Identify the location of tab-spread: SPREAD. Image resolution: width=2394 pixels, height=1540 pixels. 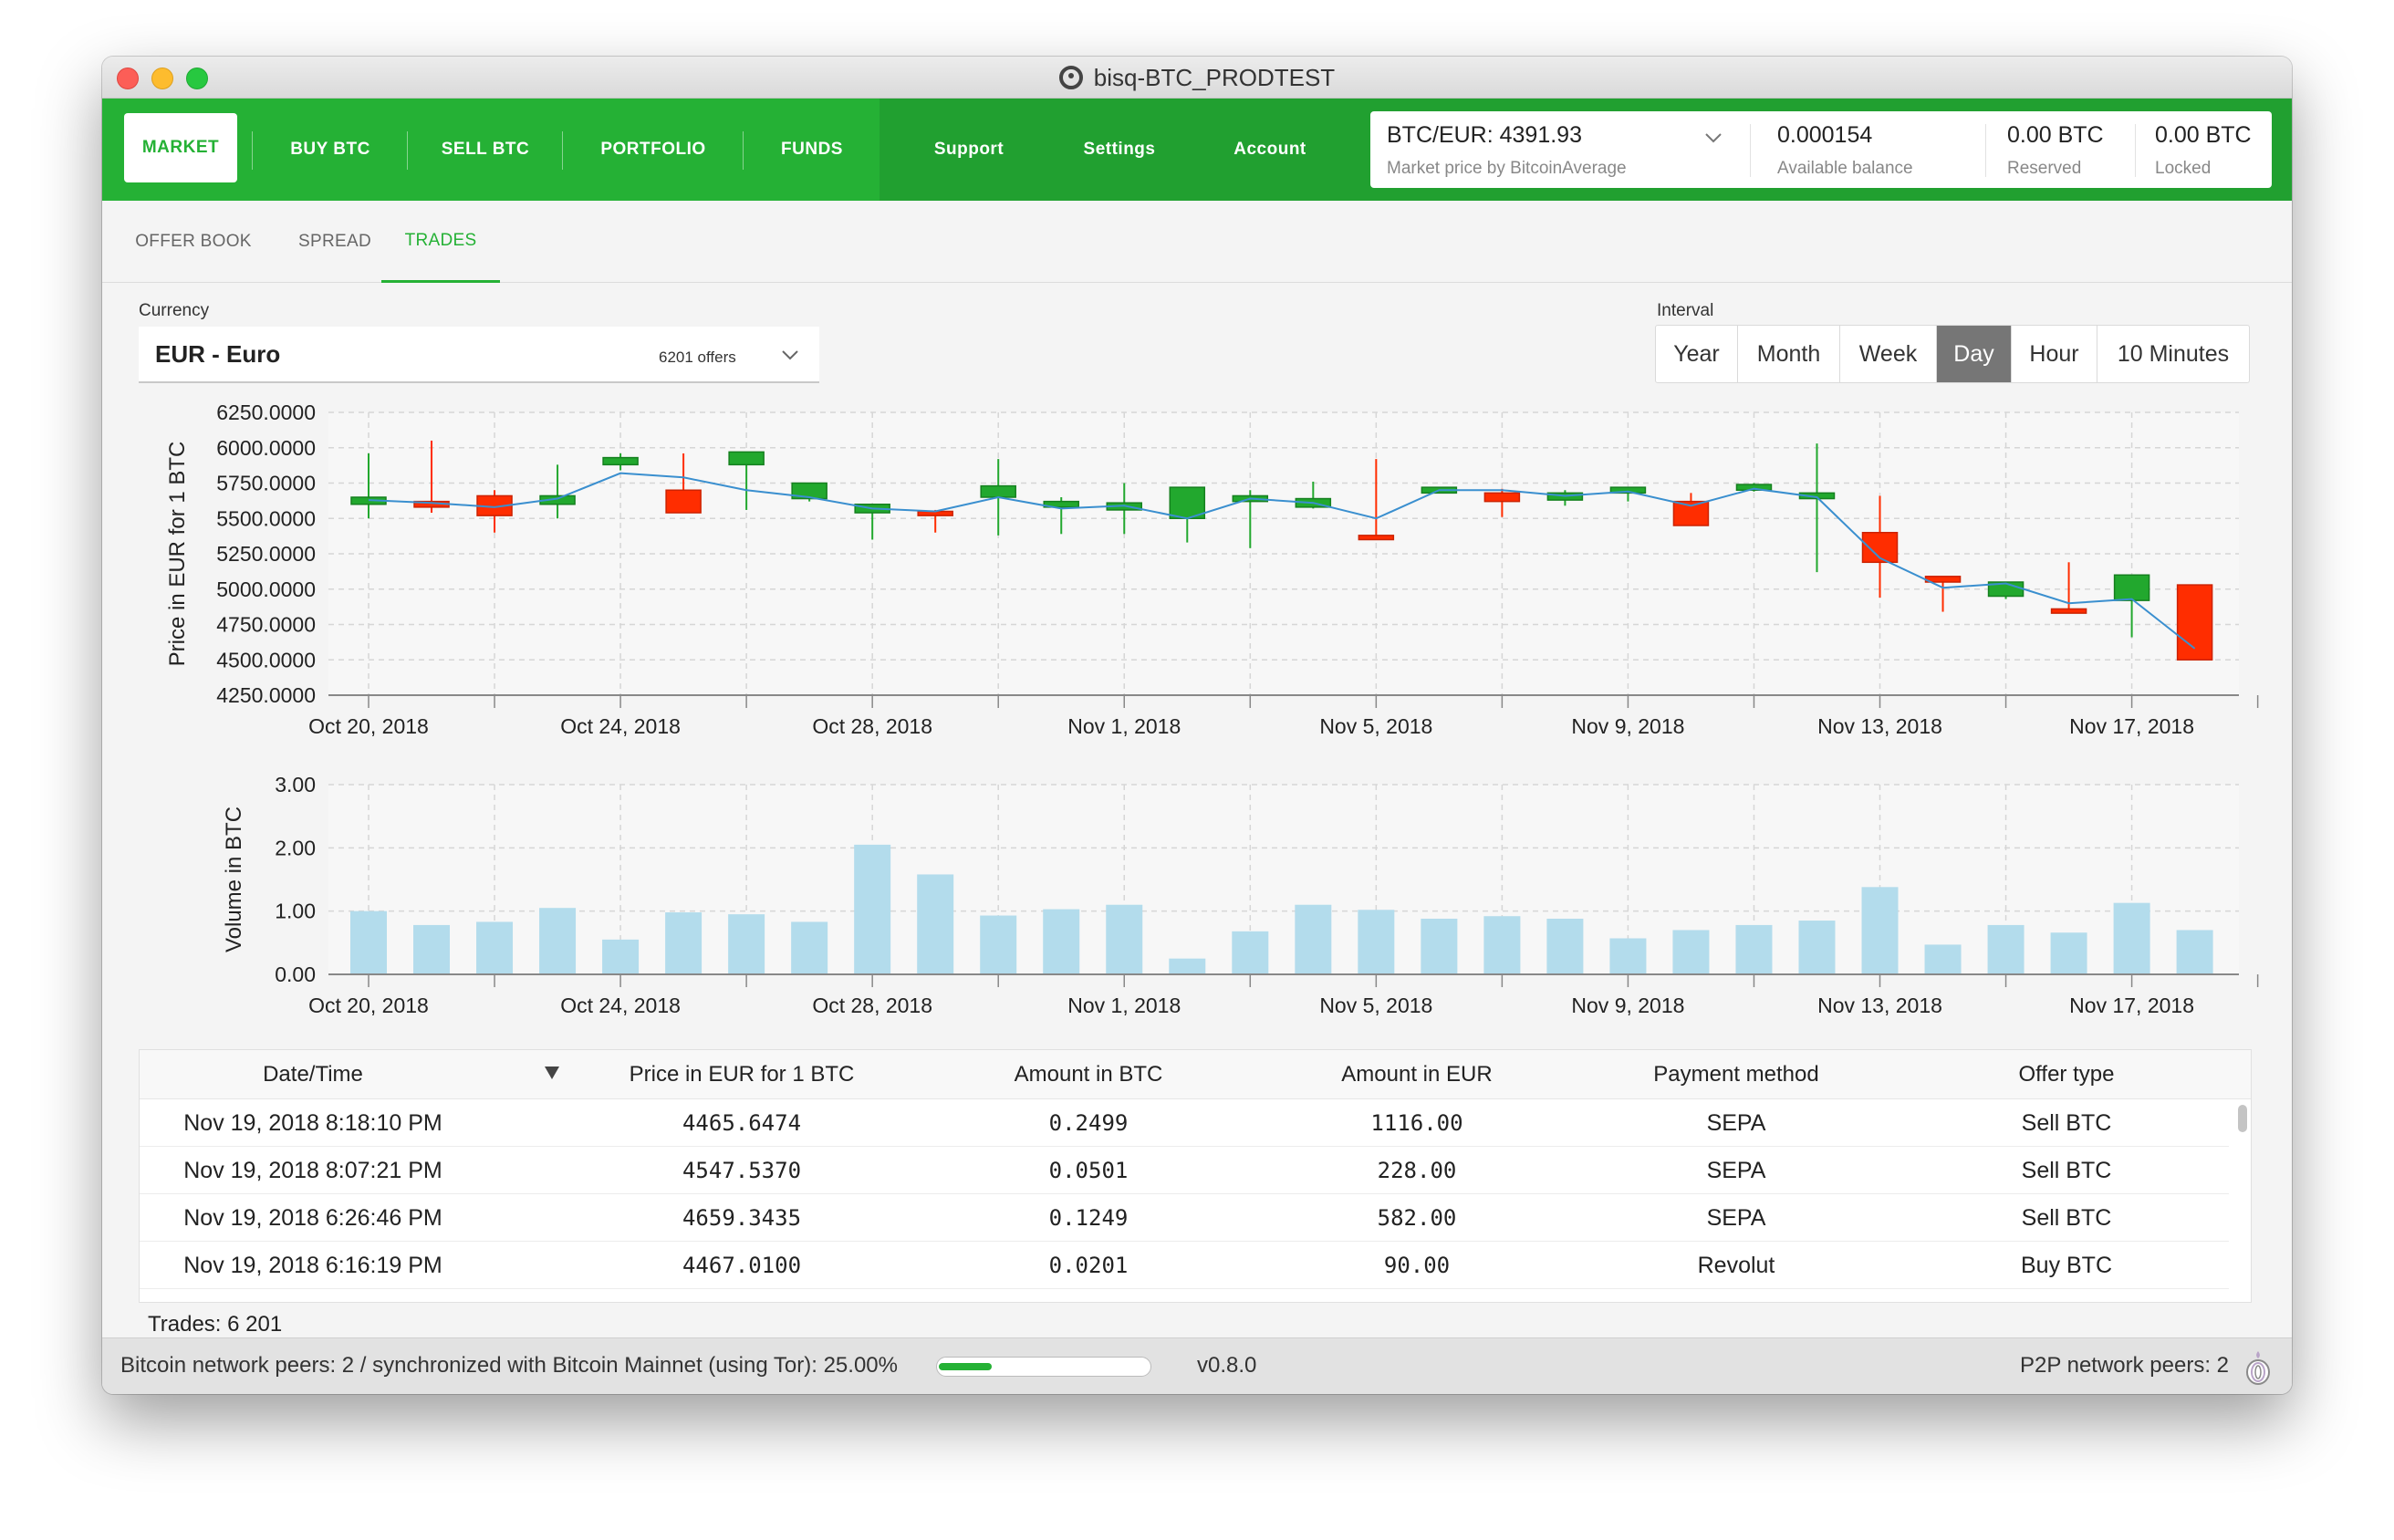
(334, 241).